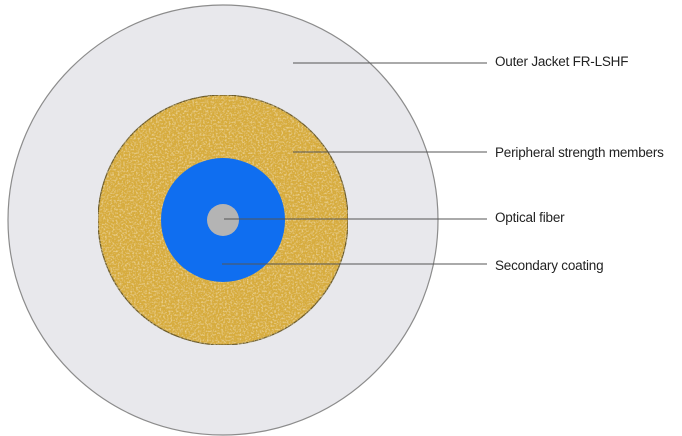 This screenshot has width=682, height=436. I want to click on optical-fiber-core, so click(223, 220).